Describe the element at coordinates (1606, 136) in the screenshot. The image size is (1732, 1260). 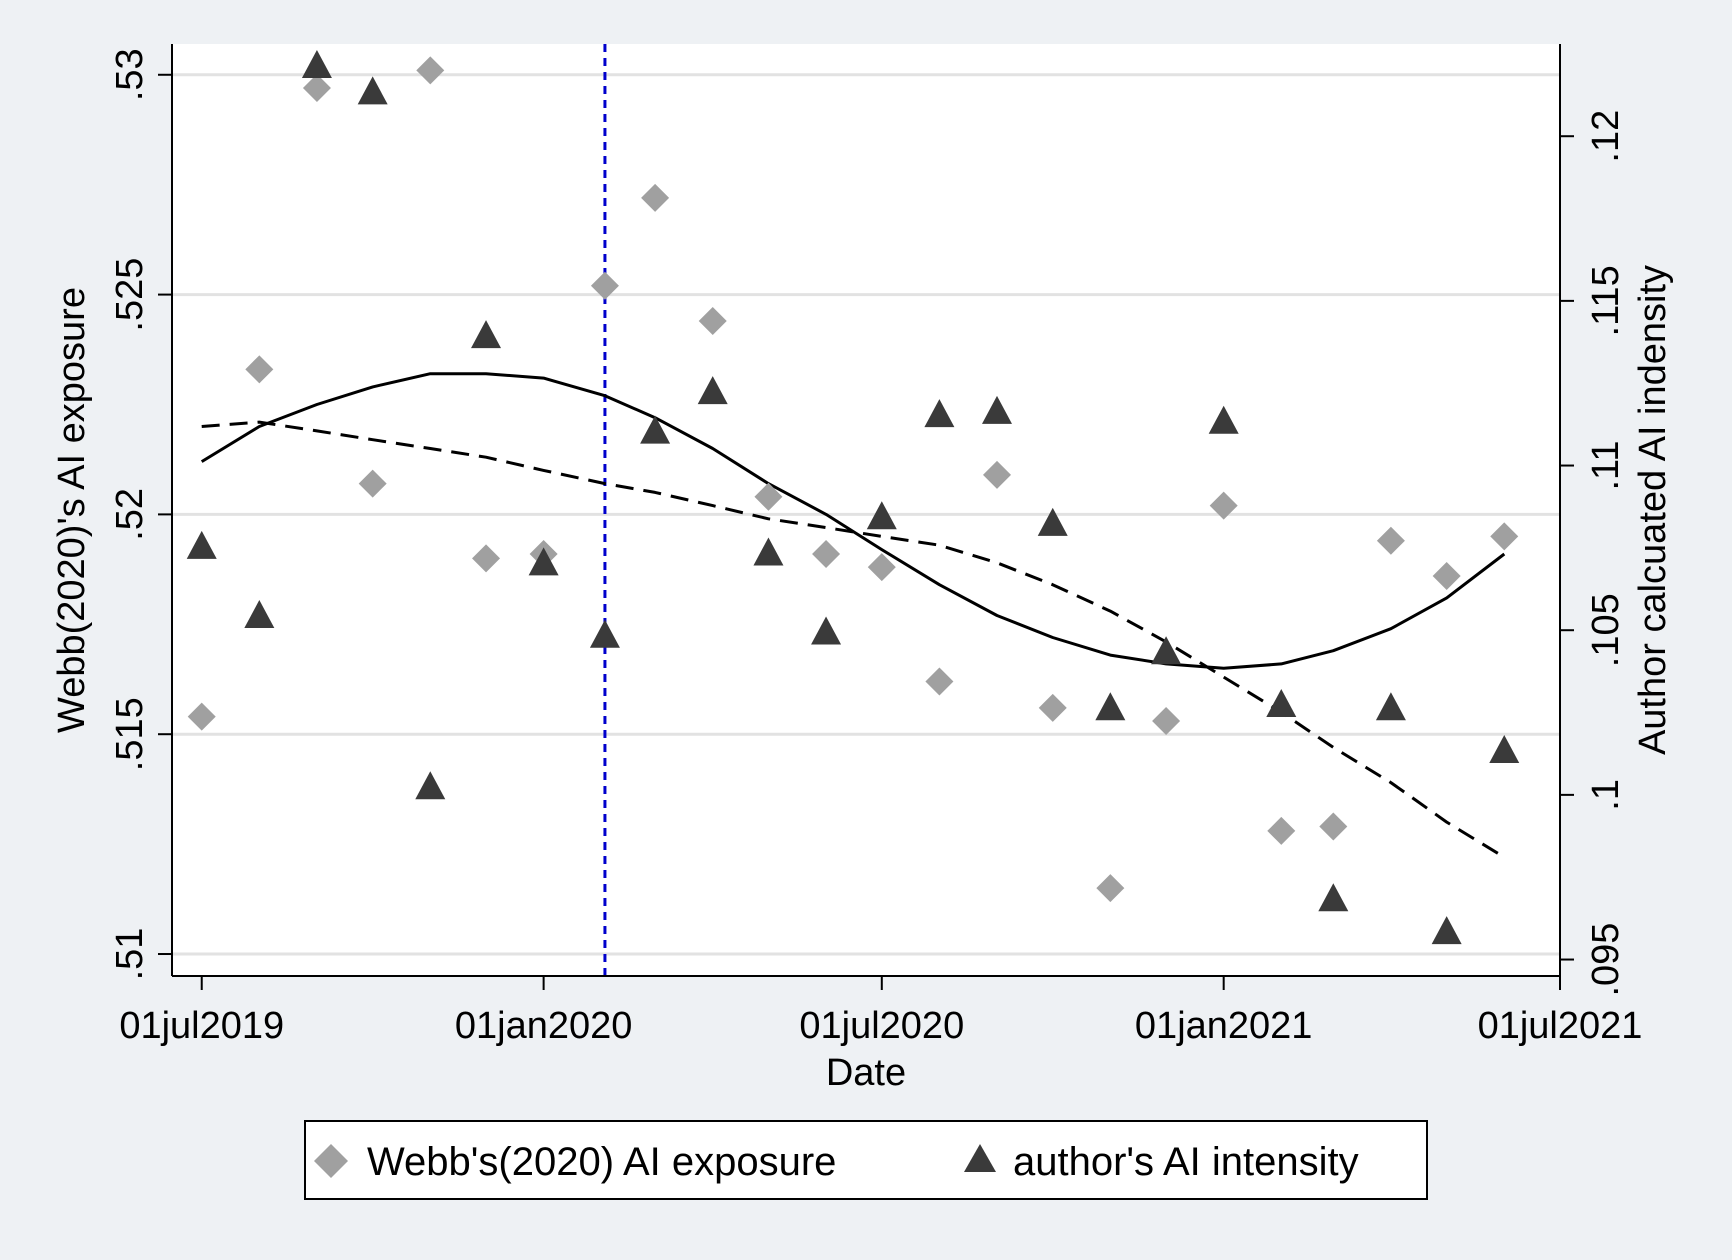
I see `y-right-tick-label: .12` at that location.